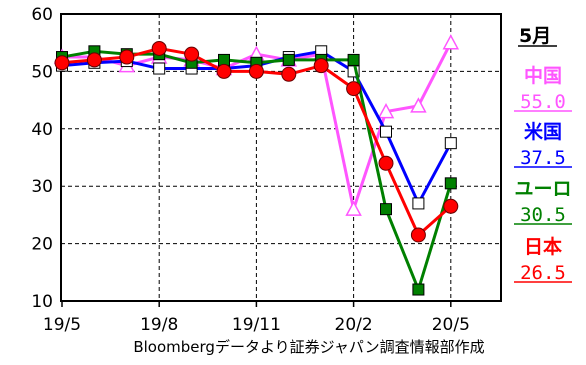 This screenshot has width=586, height=365. What do you see at coordinates (543, 75) in the screenshot?
I see `legend-name-china: 中国` at bounding box center [543, 75].